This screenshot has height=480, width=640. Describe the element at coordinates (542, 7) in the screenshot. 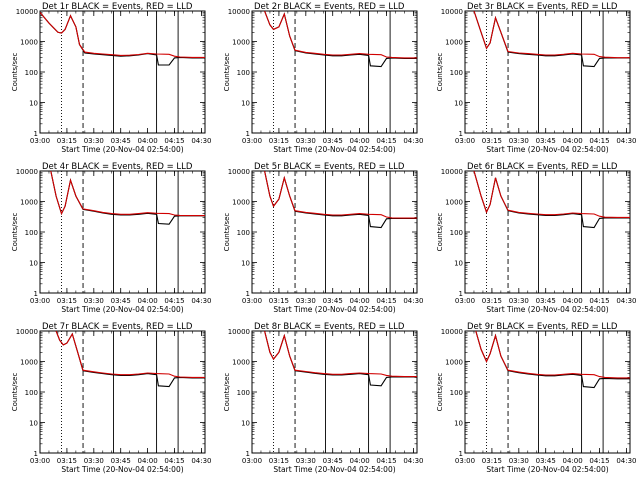

I see `panel-title: Det 3r BLACK = Events, RED = LLD` at that location.